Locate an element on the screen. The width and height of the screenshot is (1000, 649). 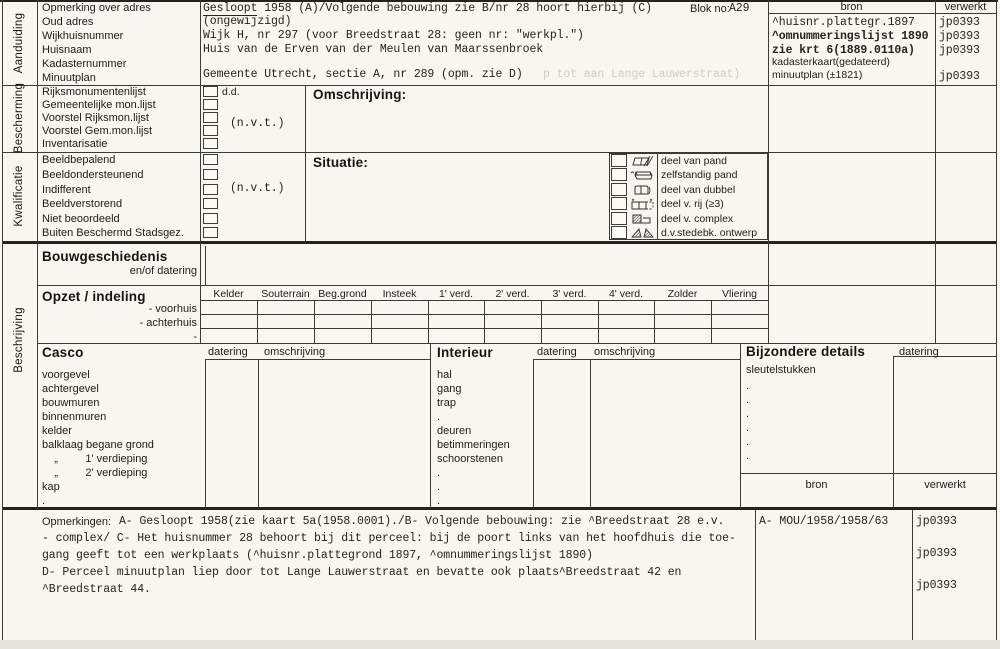
casco-label-kelder: kelder is located at coordinates (57, 431).